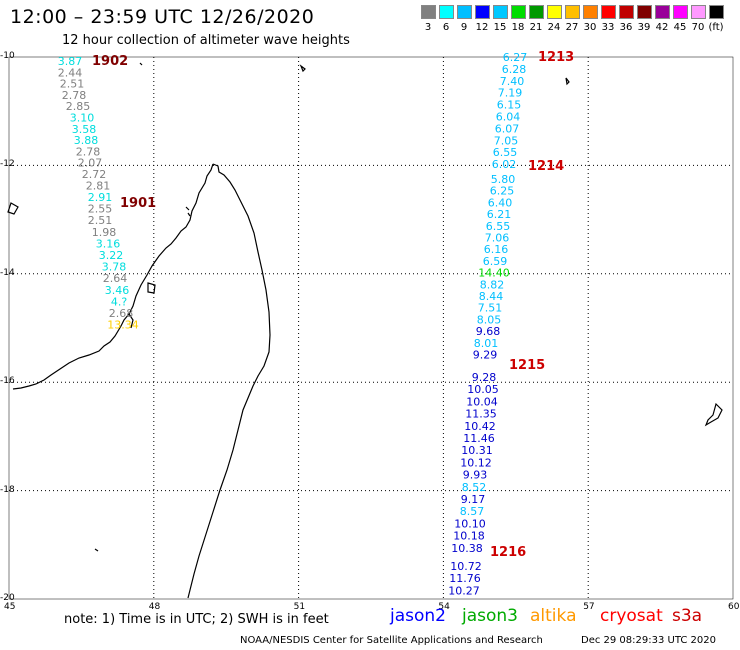  I want to click on swh-value: 10.12, so click(476, 462).